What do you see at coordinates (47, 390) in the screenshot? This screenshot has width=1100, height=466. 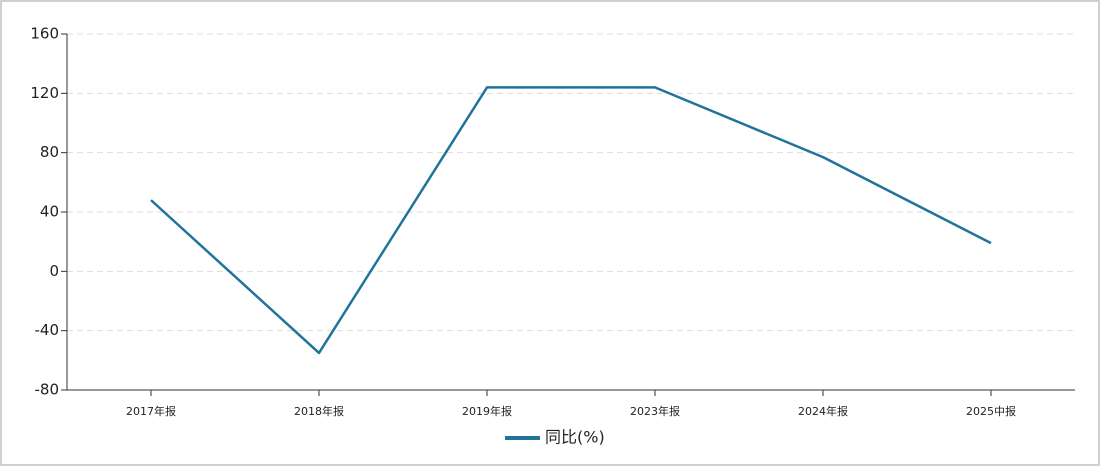 I see `y-tick-label: -80` at bounding box center [47, 390].